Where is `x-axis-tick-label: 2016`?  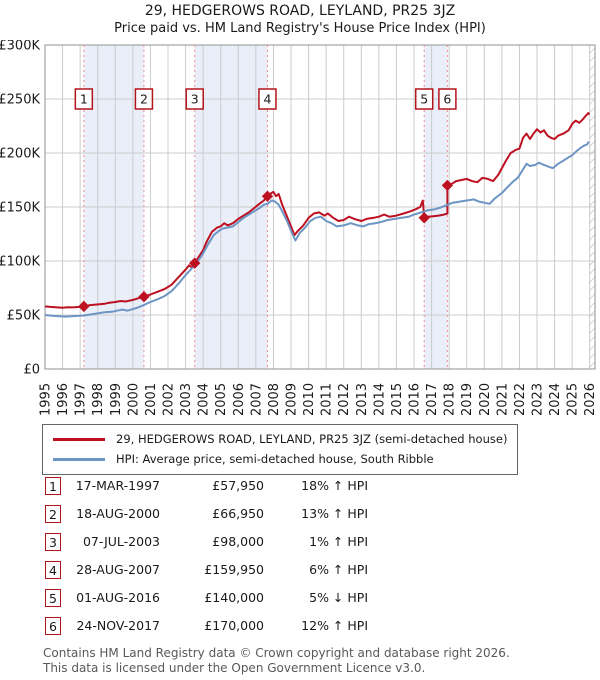 x-axis-tick-label: 2016 is located at coordinates (415, 399).